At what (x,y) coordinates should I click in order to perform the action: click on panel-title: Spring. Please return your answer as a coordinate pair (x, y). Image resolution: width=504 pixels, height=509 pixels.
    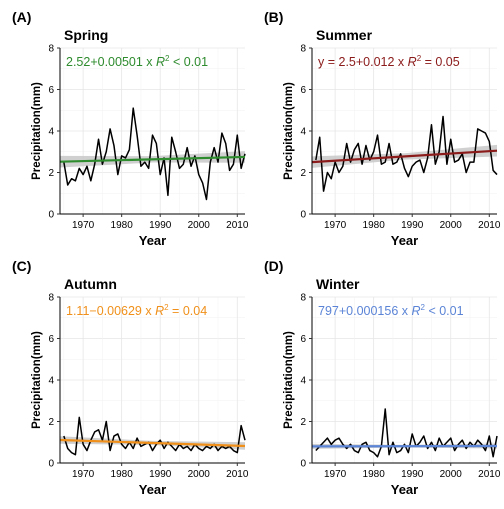
    Looking at the image, I should click on (86, 35).